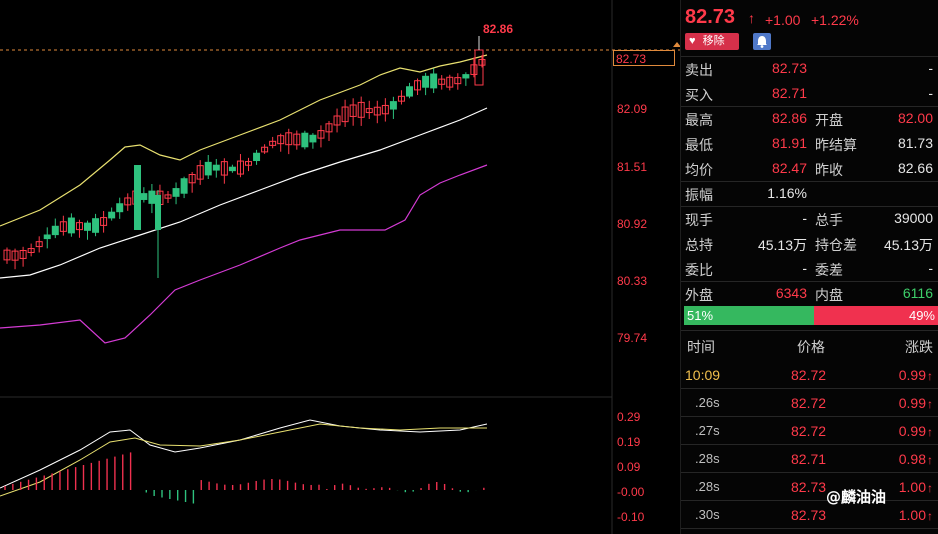 The height and width of the screenshot is (534, 938). Describe the element at coordinates (699, 245) in the screenshot. I see `quote-label: 总持` at that location.